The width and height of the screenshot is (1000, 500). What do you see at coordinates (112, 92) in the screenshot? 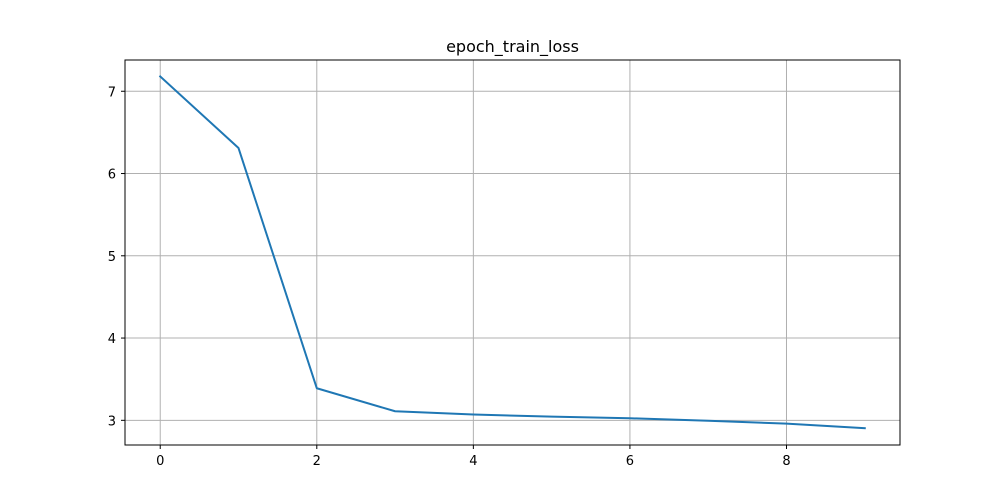
I see `y-tick-label: 7` at bounding box center [112, 92].